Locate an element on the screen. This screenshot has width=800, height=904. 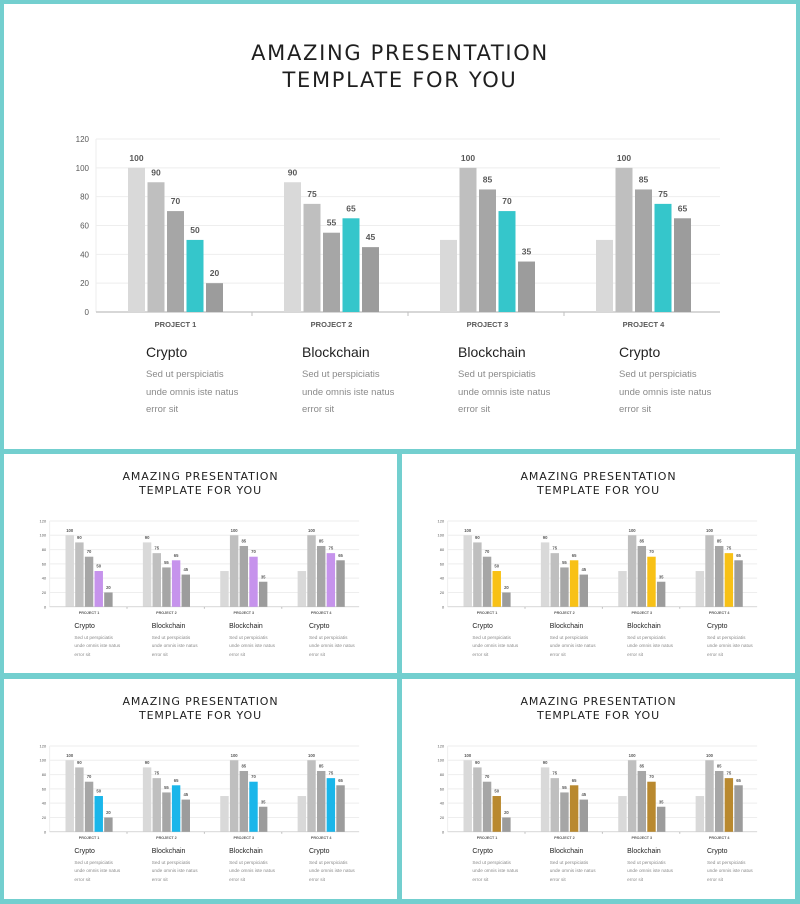
slide-title: AMAZING PRESENTATION TEMPLATE FOR YOU is located at coordinates (200, 709).